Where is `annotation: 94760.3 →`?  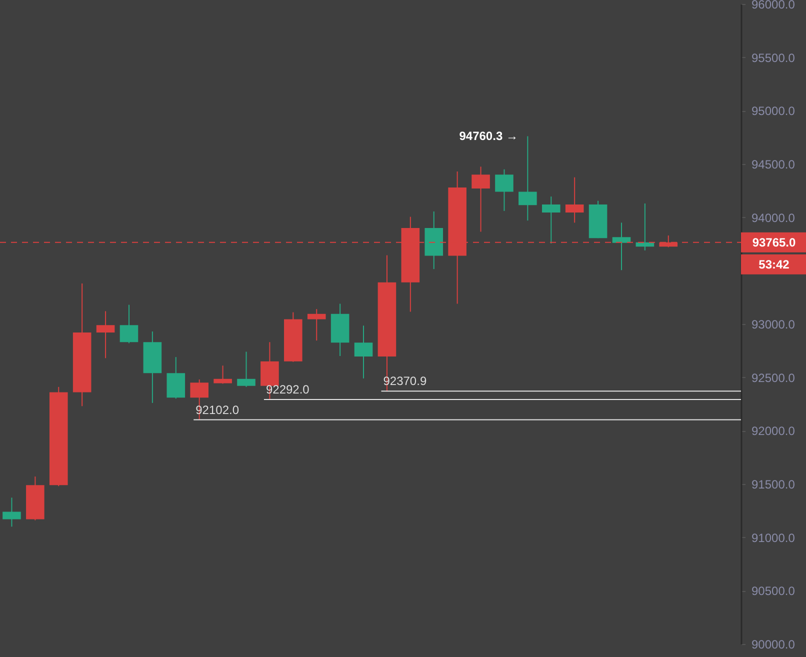 annotation: 94760.3 → is located at coordinates (488, 136).